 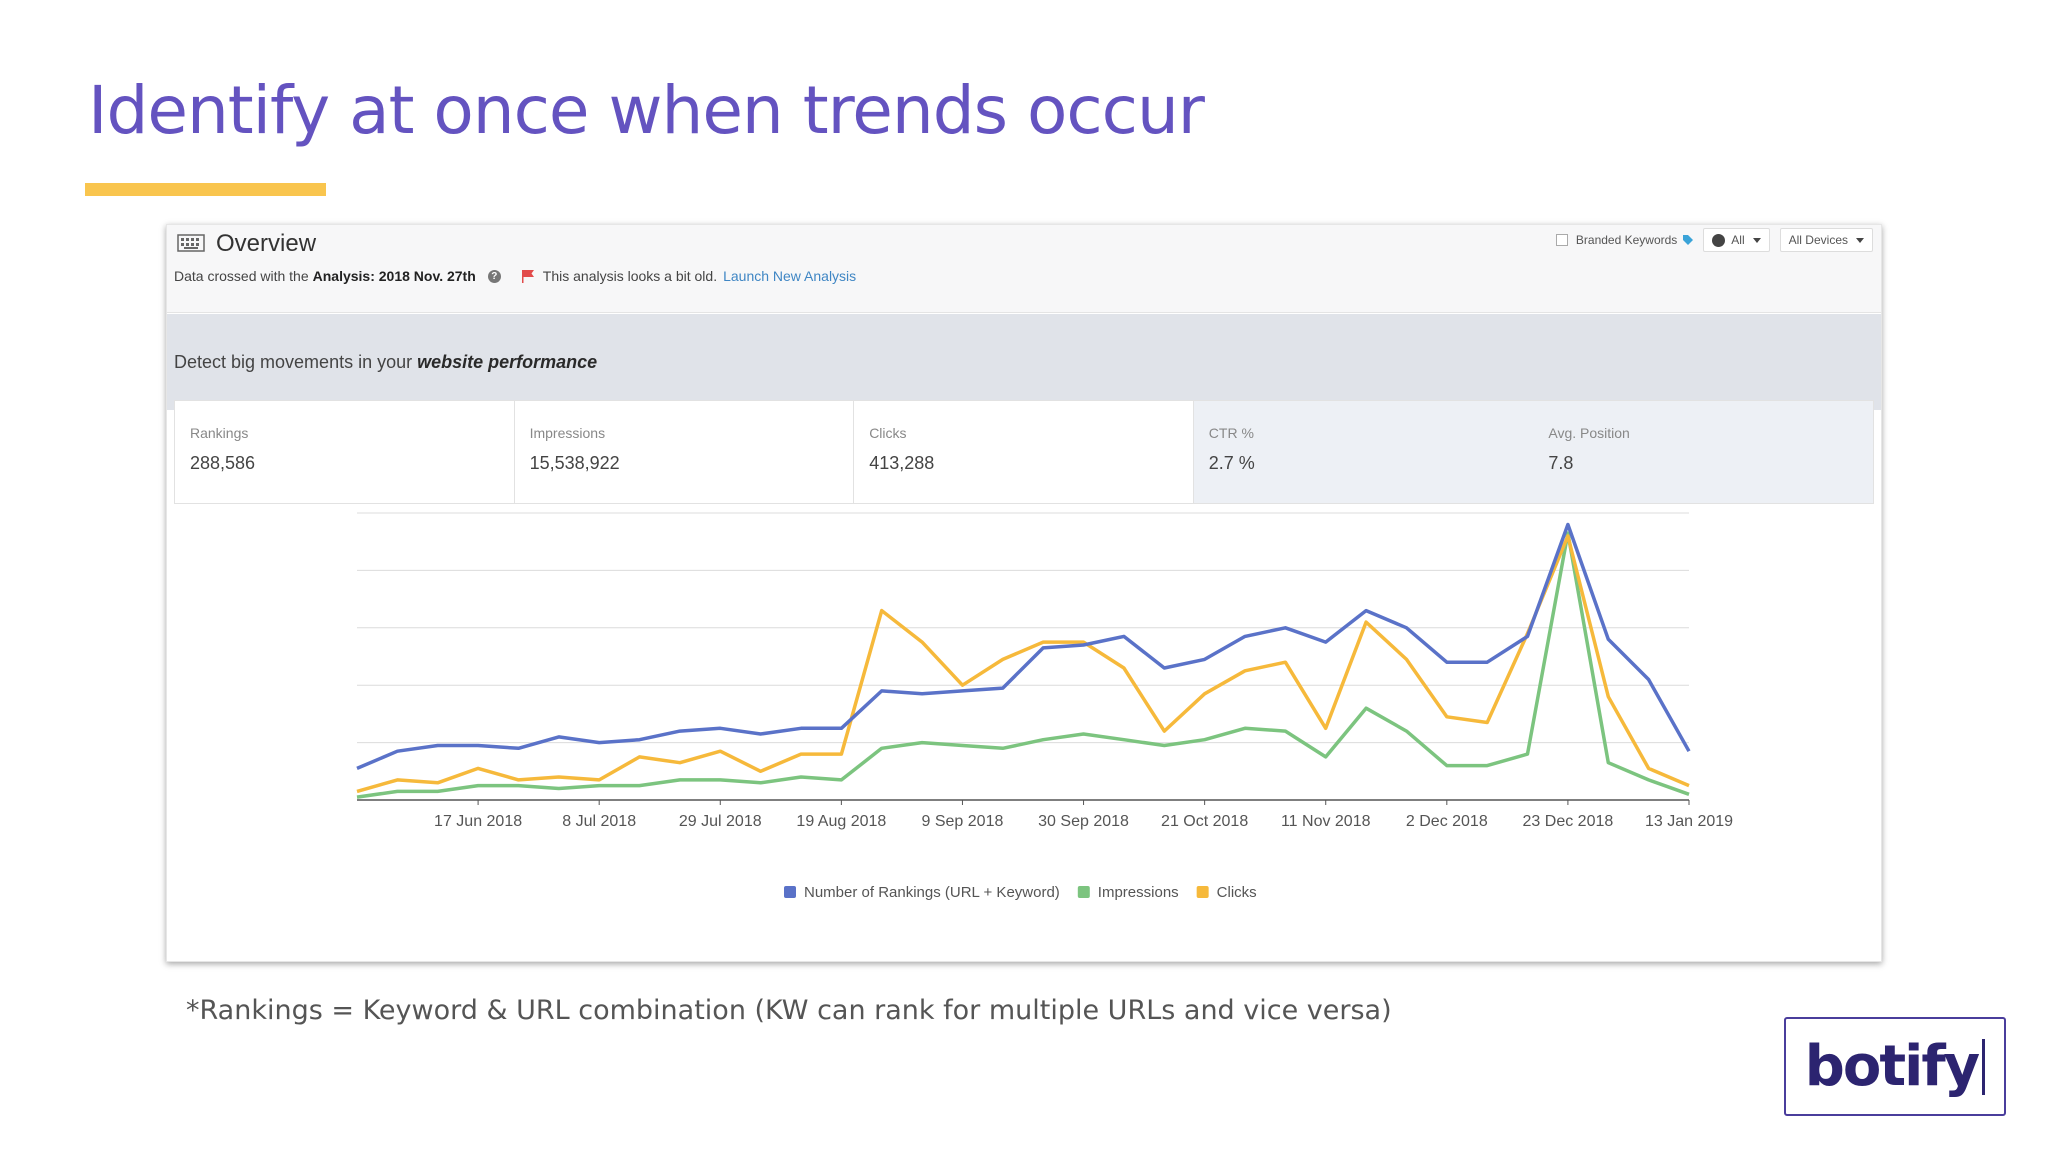 What do you see at coordinates (345, 452) in the screenshot?
I see `metric-rankings: Rankings 288,586` at bounding box center [345, 452].